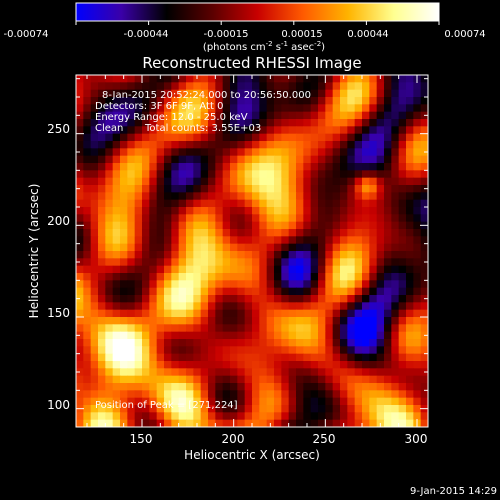 The width and height of the screenshot is (500, 500). What do you see at coordinates (58, 129) in the screenshot?
I see `y-tick-label: 250` at bounding box center [58, 129].